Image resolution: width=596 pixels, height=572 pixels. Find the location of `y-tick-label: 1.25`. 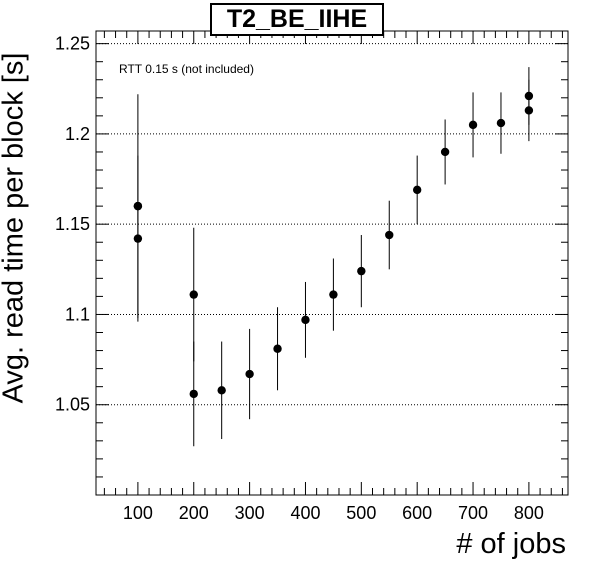

y-tick-label: 1.25 is located at coordinates (72, 44).